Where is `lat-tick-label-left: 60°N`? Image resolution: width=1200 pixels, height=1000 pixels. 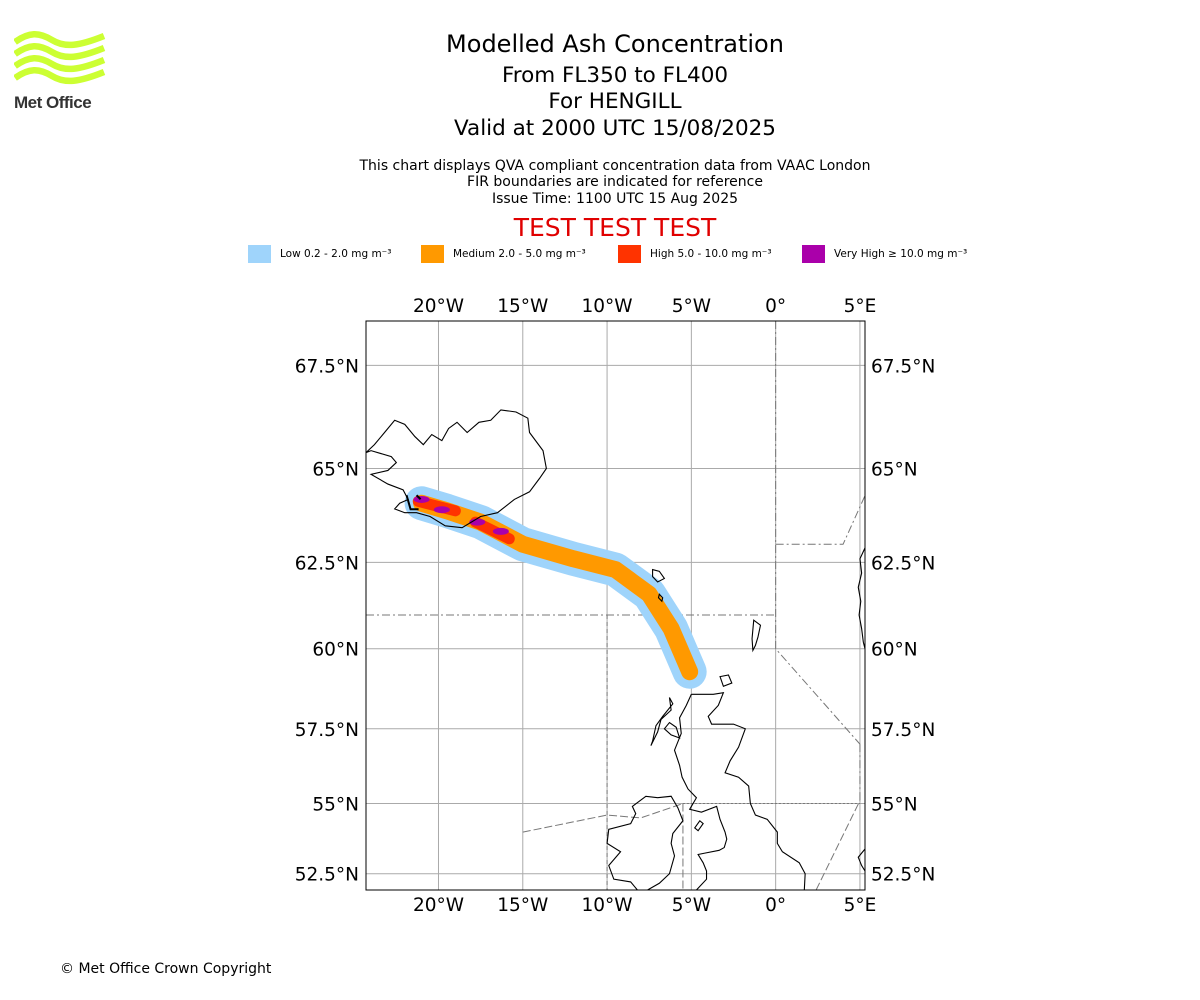 lat-tick-label-left: 60°N is located at coordinates (335, 650).